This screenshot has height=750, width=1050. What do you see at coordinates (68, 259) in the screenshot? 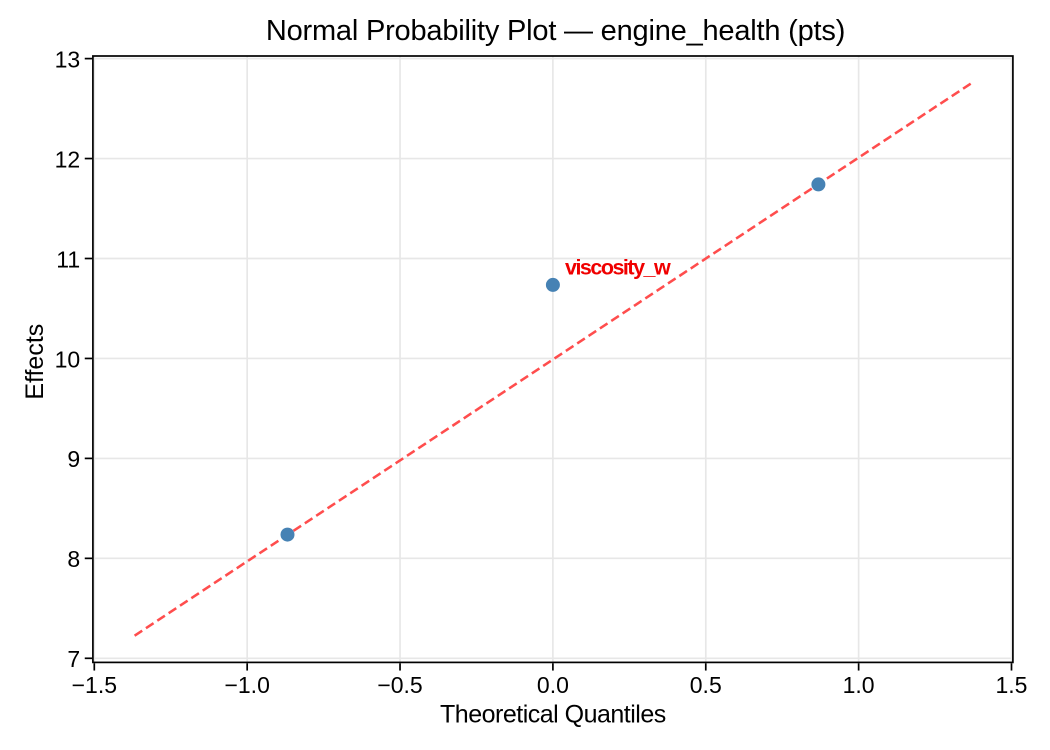
I see `svg-text: 11` at bounding box center [68, 259].